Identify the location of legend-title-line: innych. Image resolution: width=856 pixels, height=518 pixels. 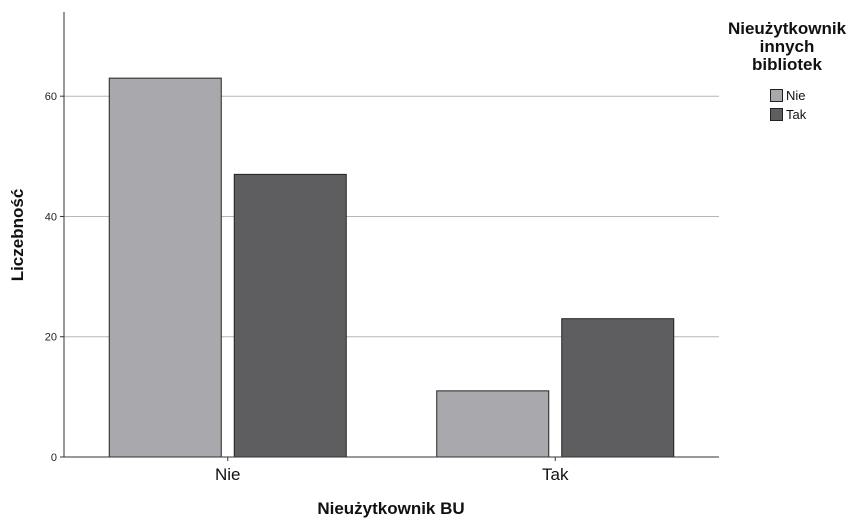
(787, 46).